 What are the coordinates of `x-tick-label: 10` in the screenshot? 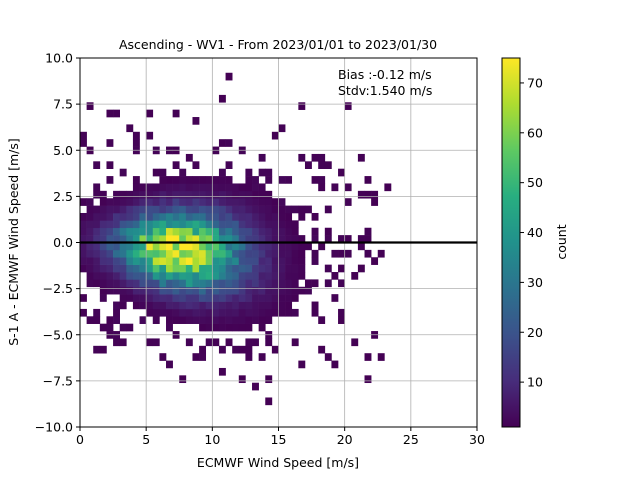 It's located at (212, 439).